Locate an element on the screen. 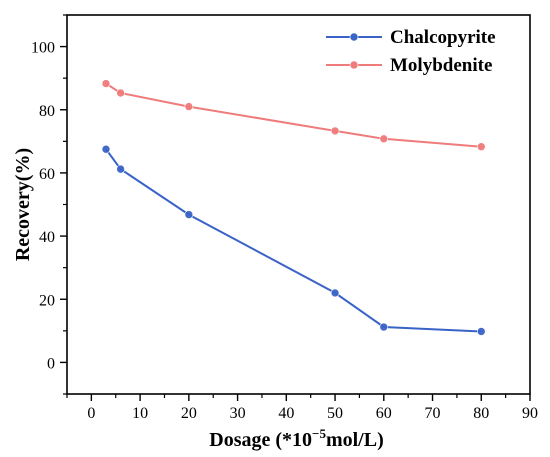 This screenshot has height=457, width=550. x-tick-label: 70 is located at coordinates (433, 413).